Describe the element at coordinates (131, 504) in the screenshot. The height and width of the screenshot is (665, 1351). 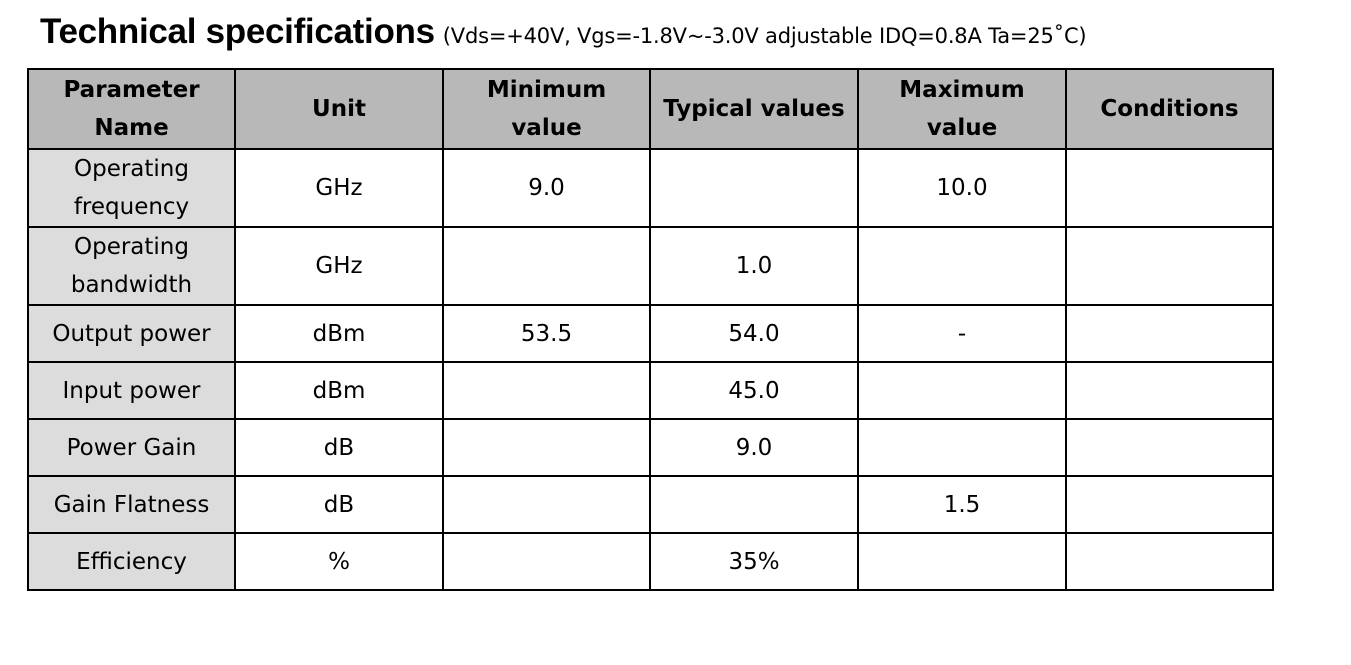
I see `row-parameter-name: Gain Flatness` at that location.